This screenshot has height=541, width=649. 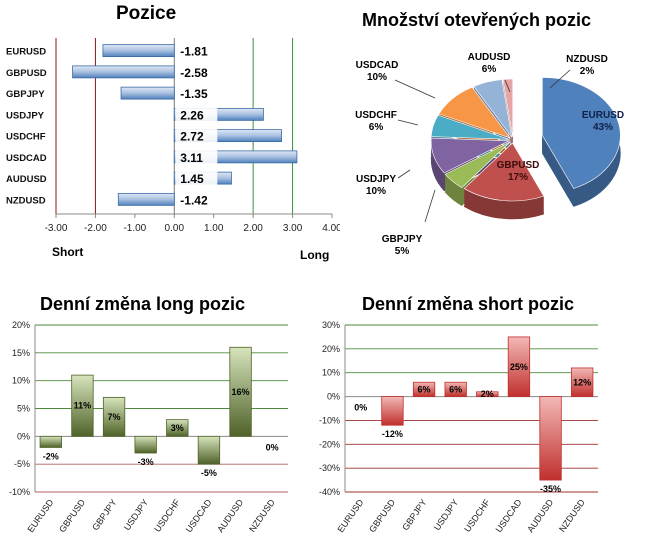 I want to click on value-label: -1.81, so click(x=194, y=52).